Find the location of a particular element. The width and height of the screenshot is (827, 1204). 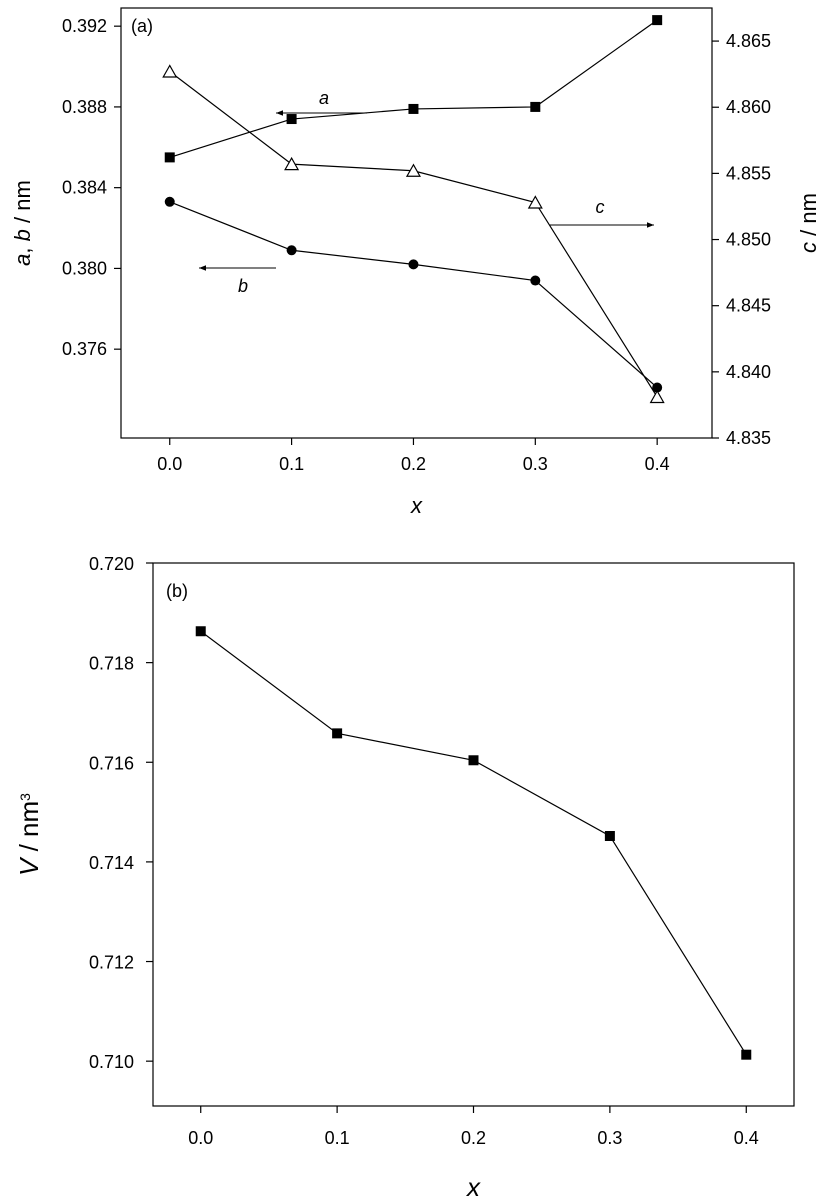

y-left-title-a-var: a is located at coordinates (22, 260).